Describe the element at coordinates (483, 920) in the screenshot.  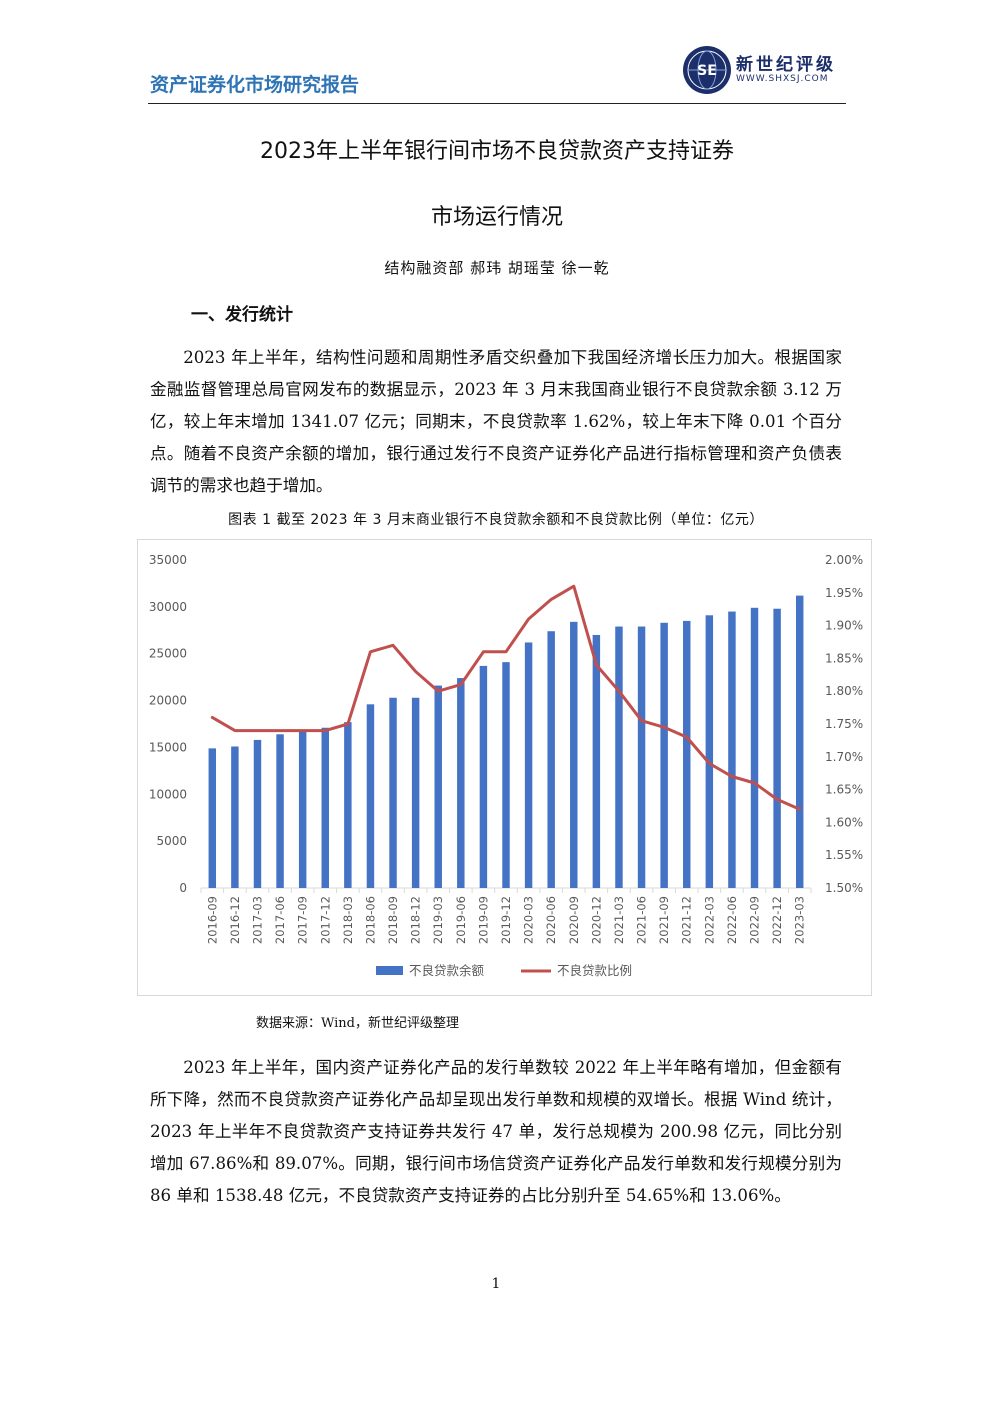
I see `x-axis-tick-label: 2019-09` at that location.